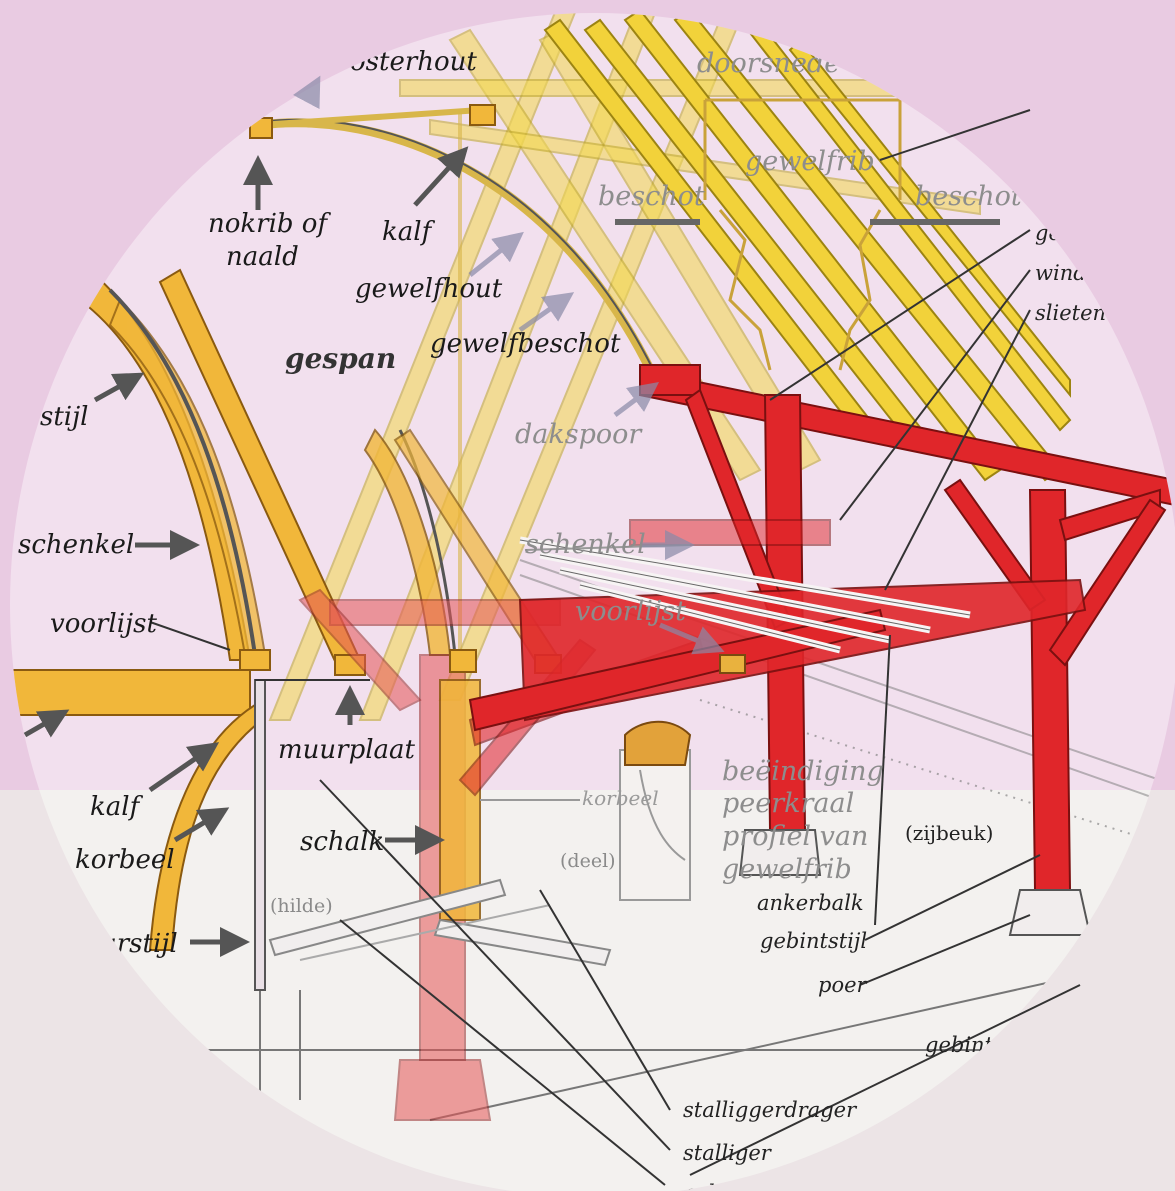 This screenshot has height=1191, width=1175. I want to click on label-beschot-left: beschot, so click(651, 196).